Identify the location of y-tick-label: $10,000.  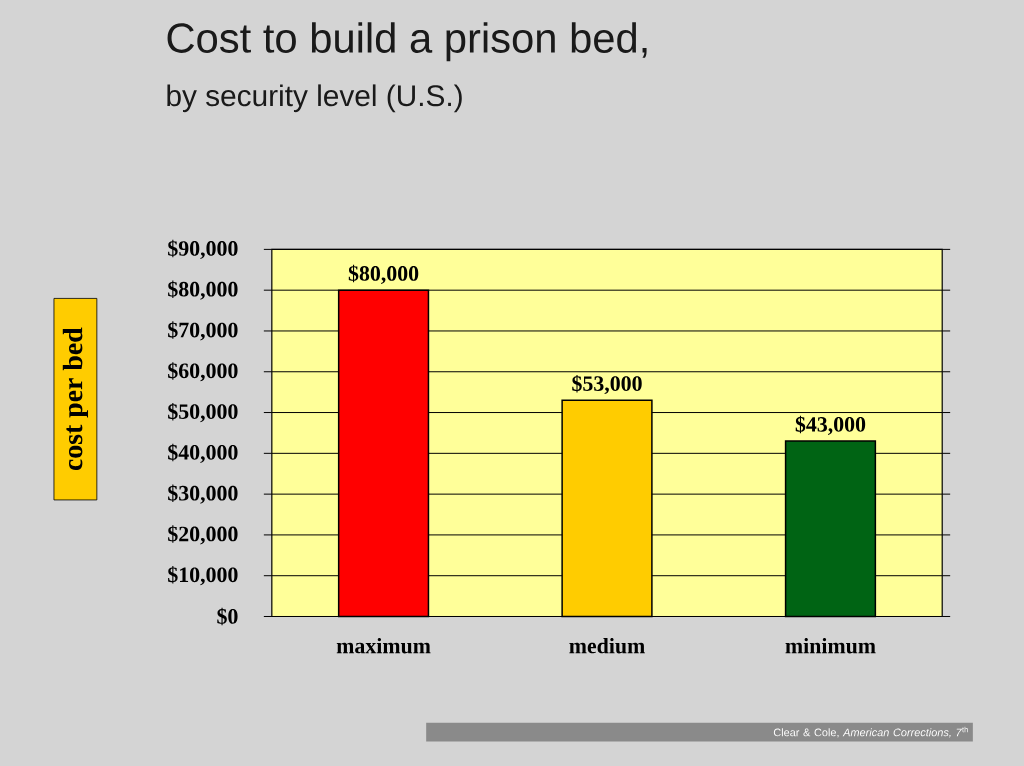
(203, 576).